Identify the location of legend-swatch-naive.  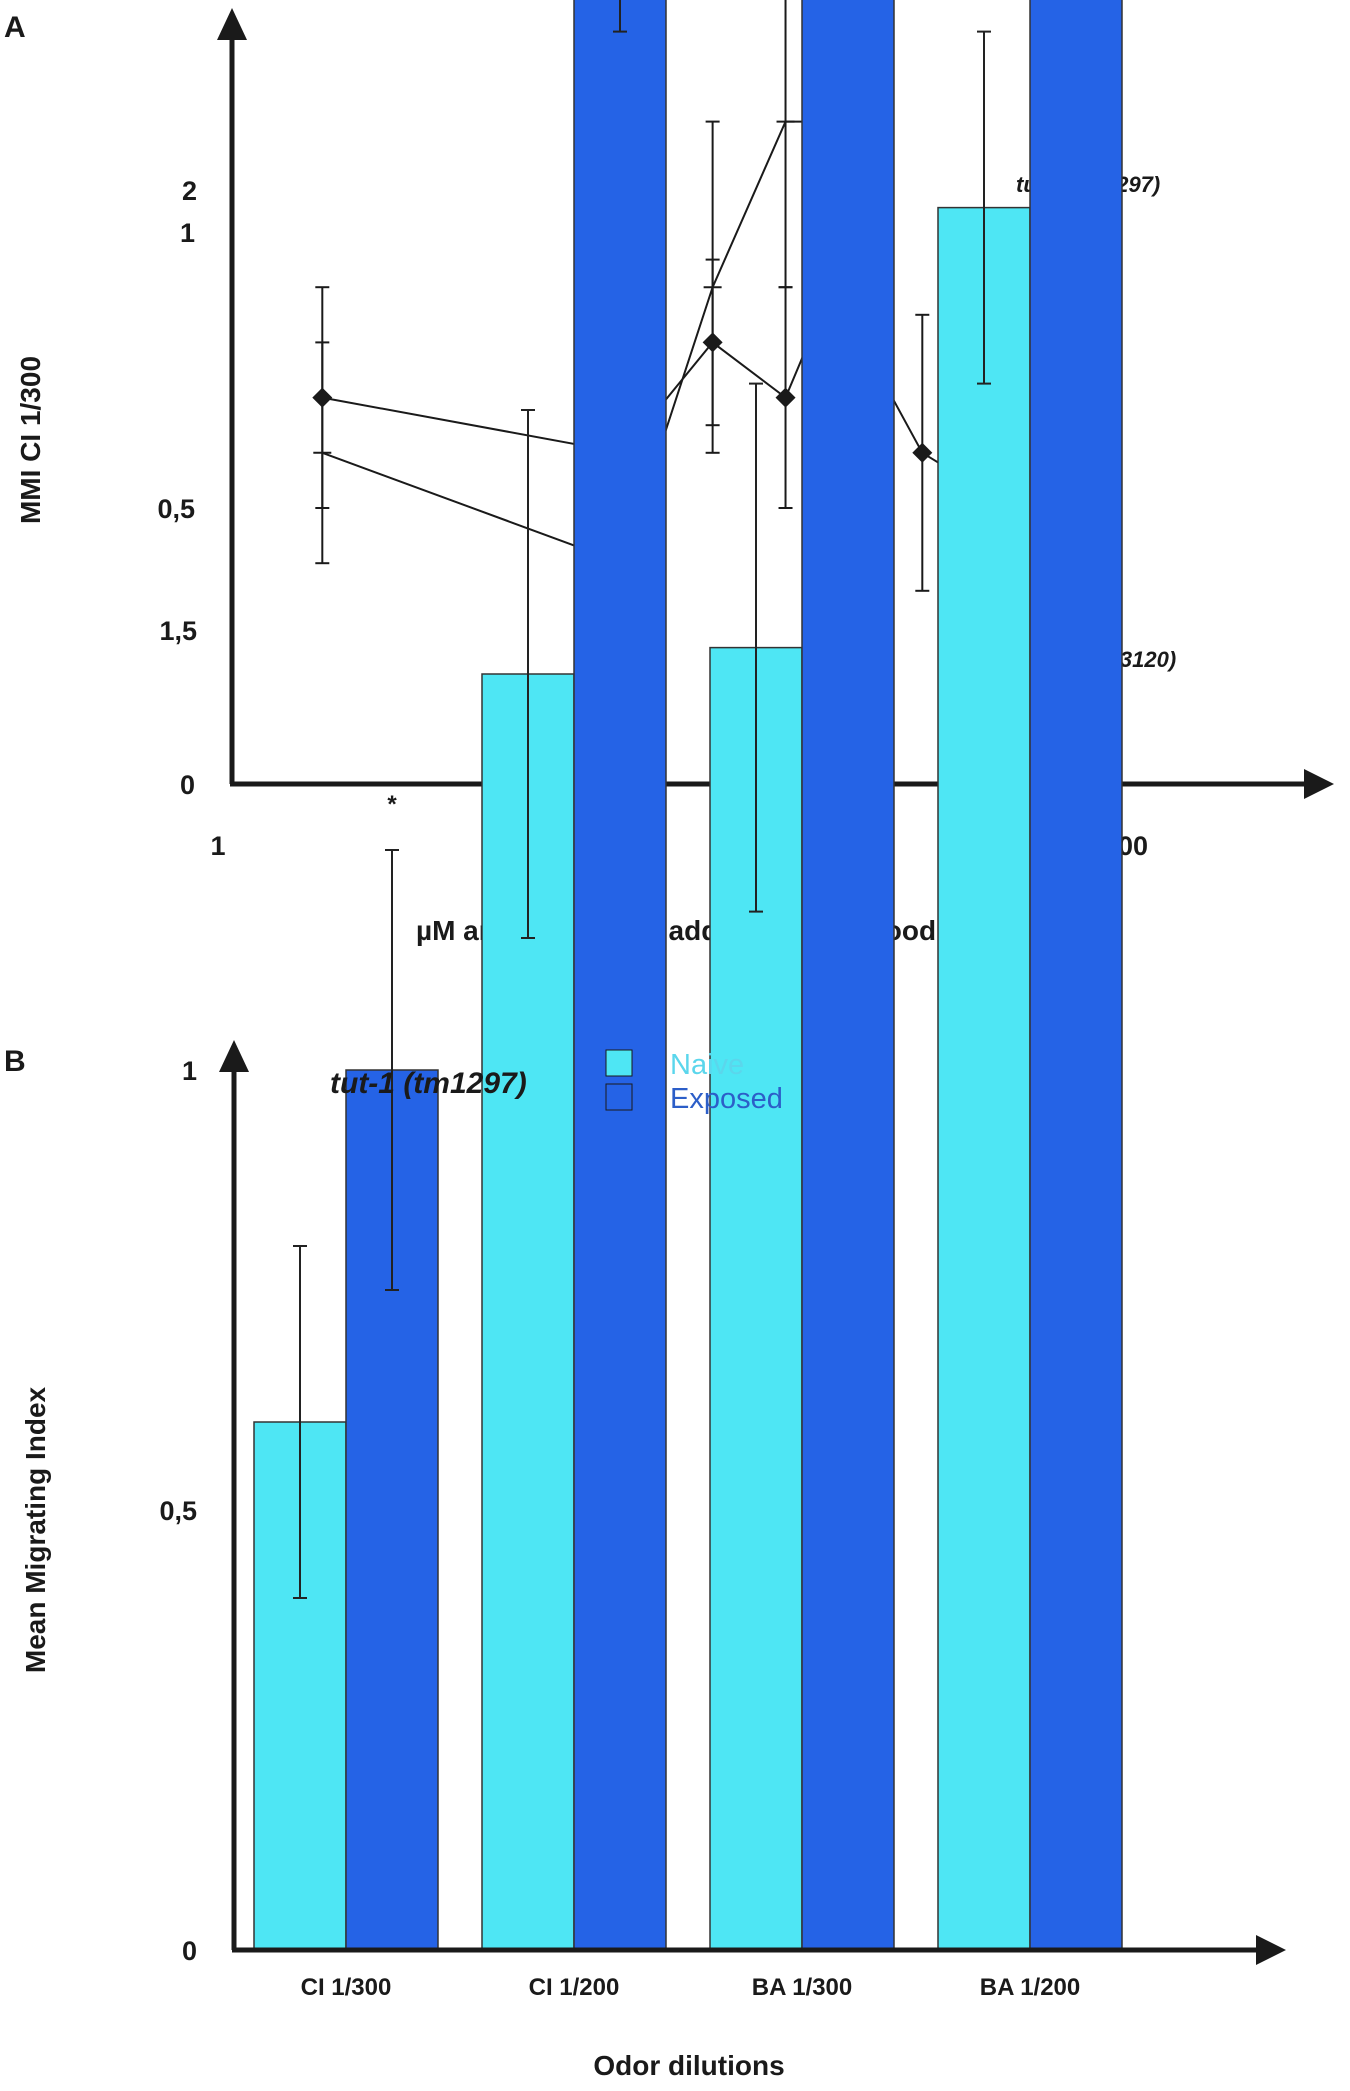
(619, 1063).